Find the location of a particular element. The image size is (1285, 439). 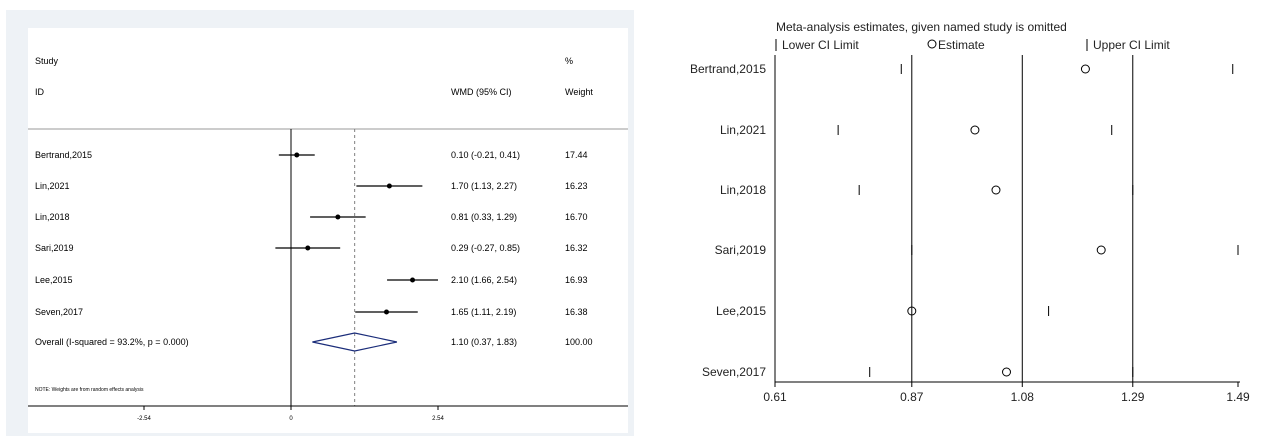

x-tick-label: 1.29 is located at coordinates (1133, 397).